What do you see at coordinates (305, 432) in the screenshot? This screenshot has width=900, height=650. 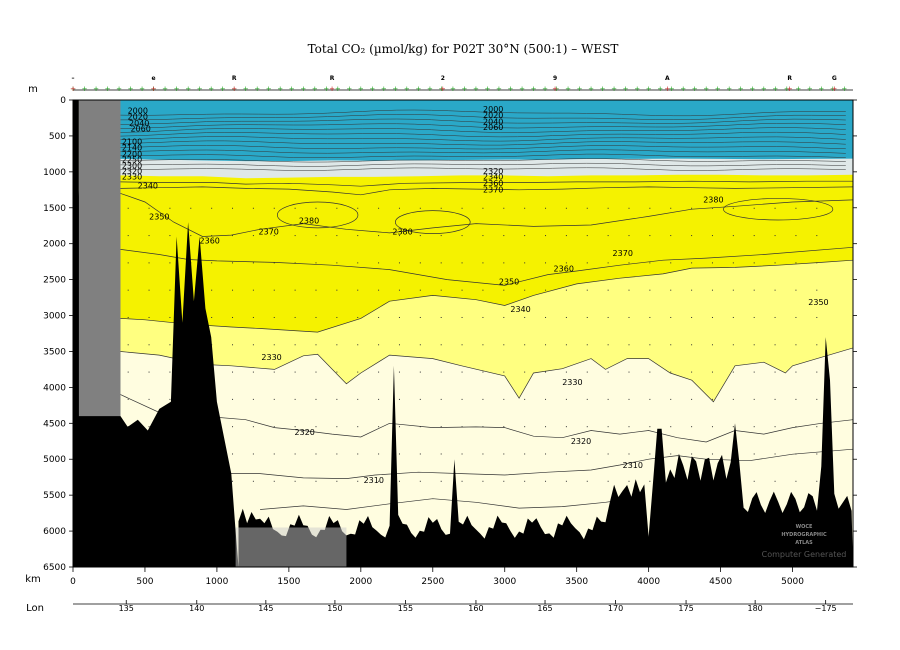 I see `contour-value-label: 2320` at bounding box center [305, 432].